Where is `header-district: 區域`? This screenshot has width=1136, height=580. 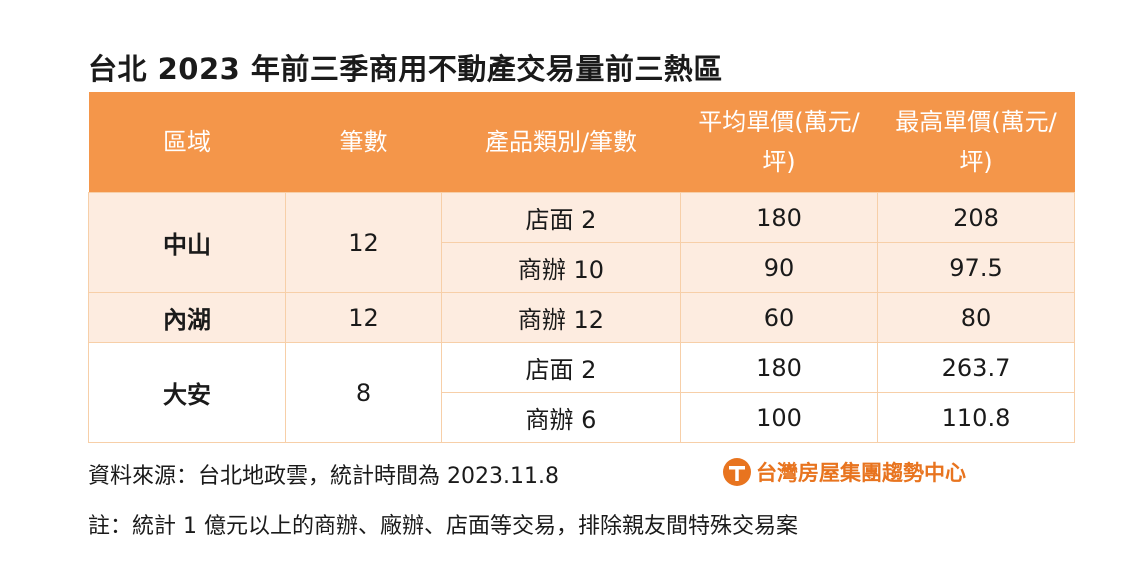 header-district: 區域 is located at coordinates (187, 142).